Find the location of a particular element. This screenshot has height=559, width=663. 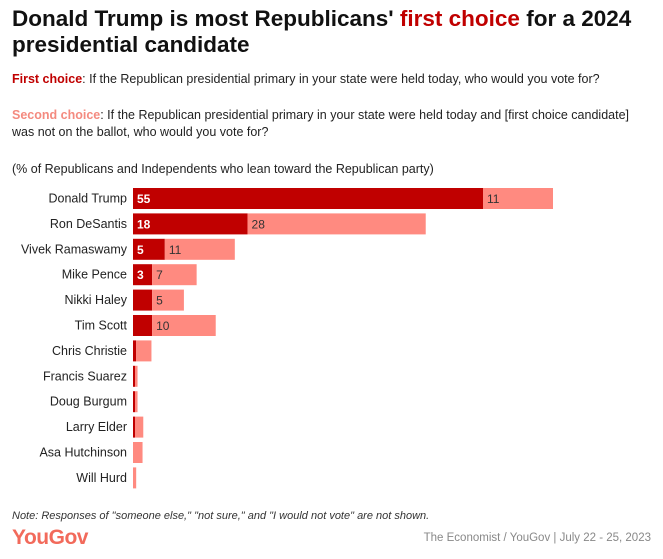

category-label: Will Hurd is located at coordinates (101, 478).